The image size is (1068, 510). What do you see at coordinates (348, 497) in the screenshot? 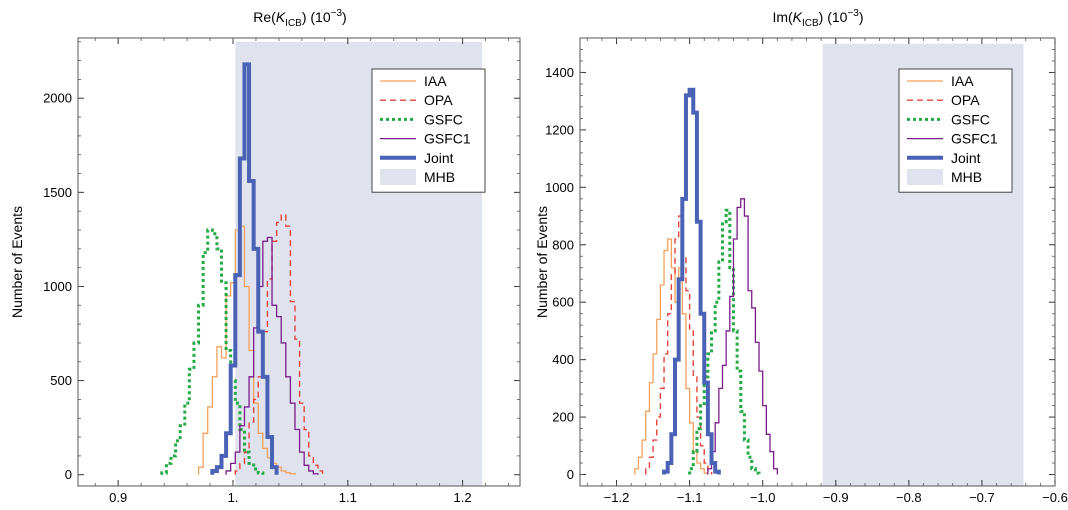
I see `x-tick-label: 1.1` at bounding box center [348, 497].